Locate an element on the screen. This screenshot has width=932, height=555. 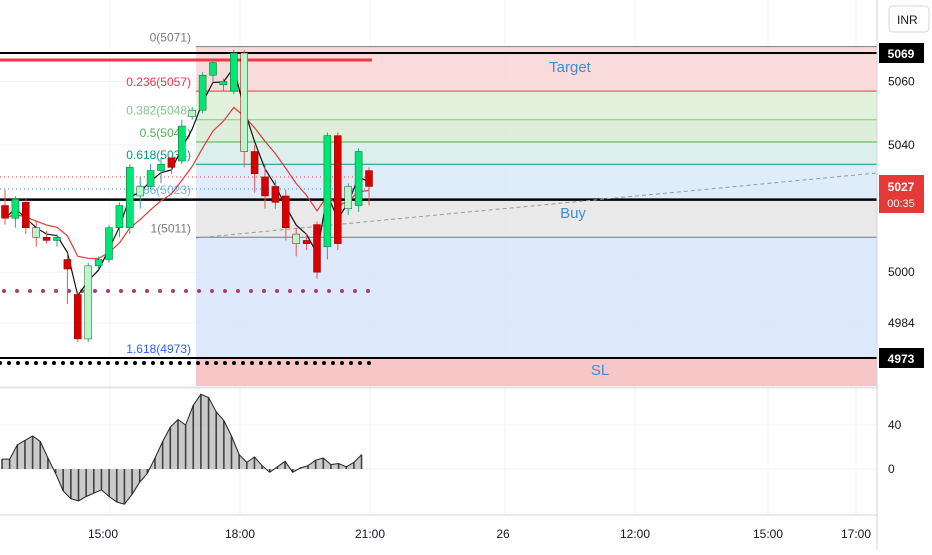
fib-label-0: 0(5071) is located at coordinates (170, 38).